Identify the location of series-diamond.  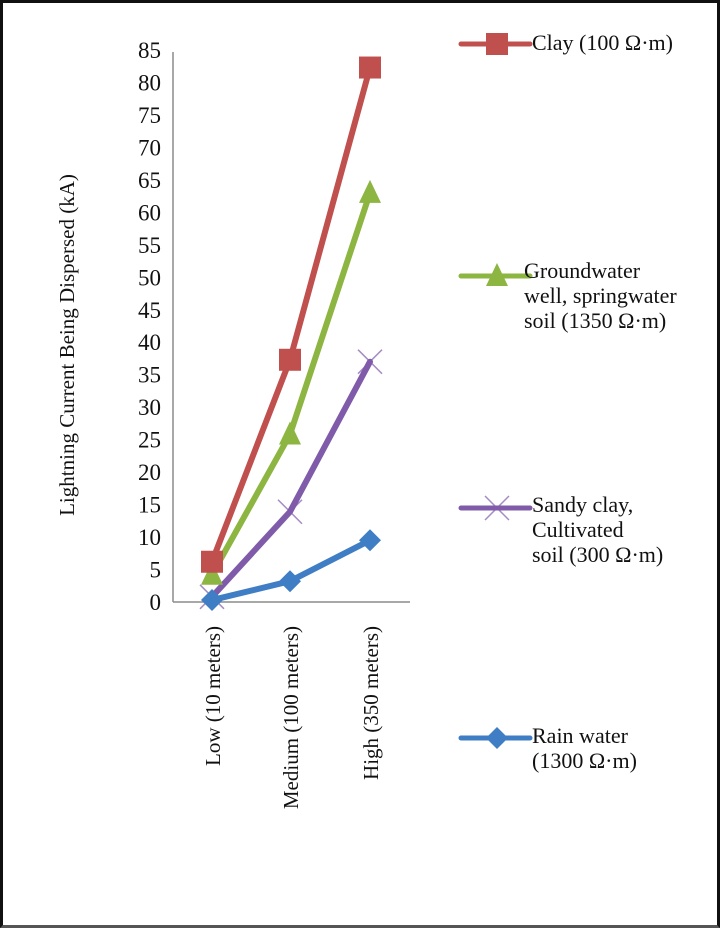
(291, 570).